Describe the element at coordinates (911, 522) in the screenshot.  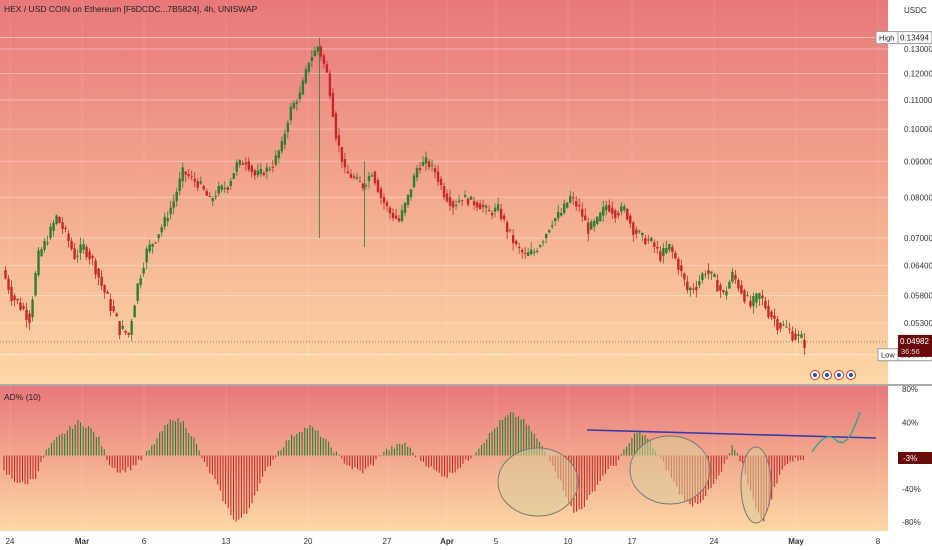
I see `indicator-tick-label: -80%` at that location.